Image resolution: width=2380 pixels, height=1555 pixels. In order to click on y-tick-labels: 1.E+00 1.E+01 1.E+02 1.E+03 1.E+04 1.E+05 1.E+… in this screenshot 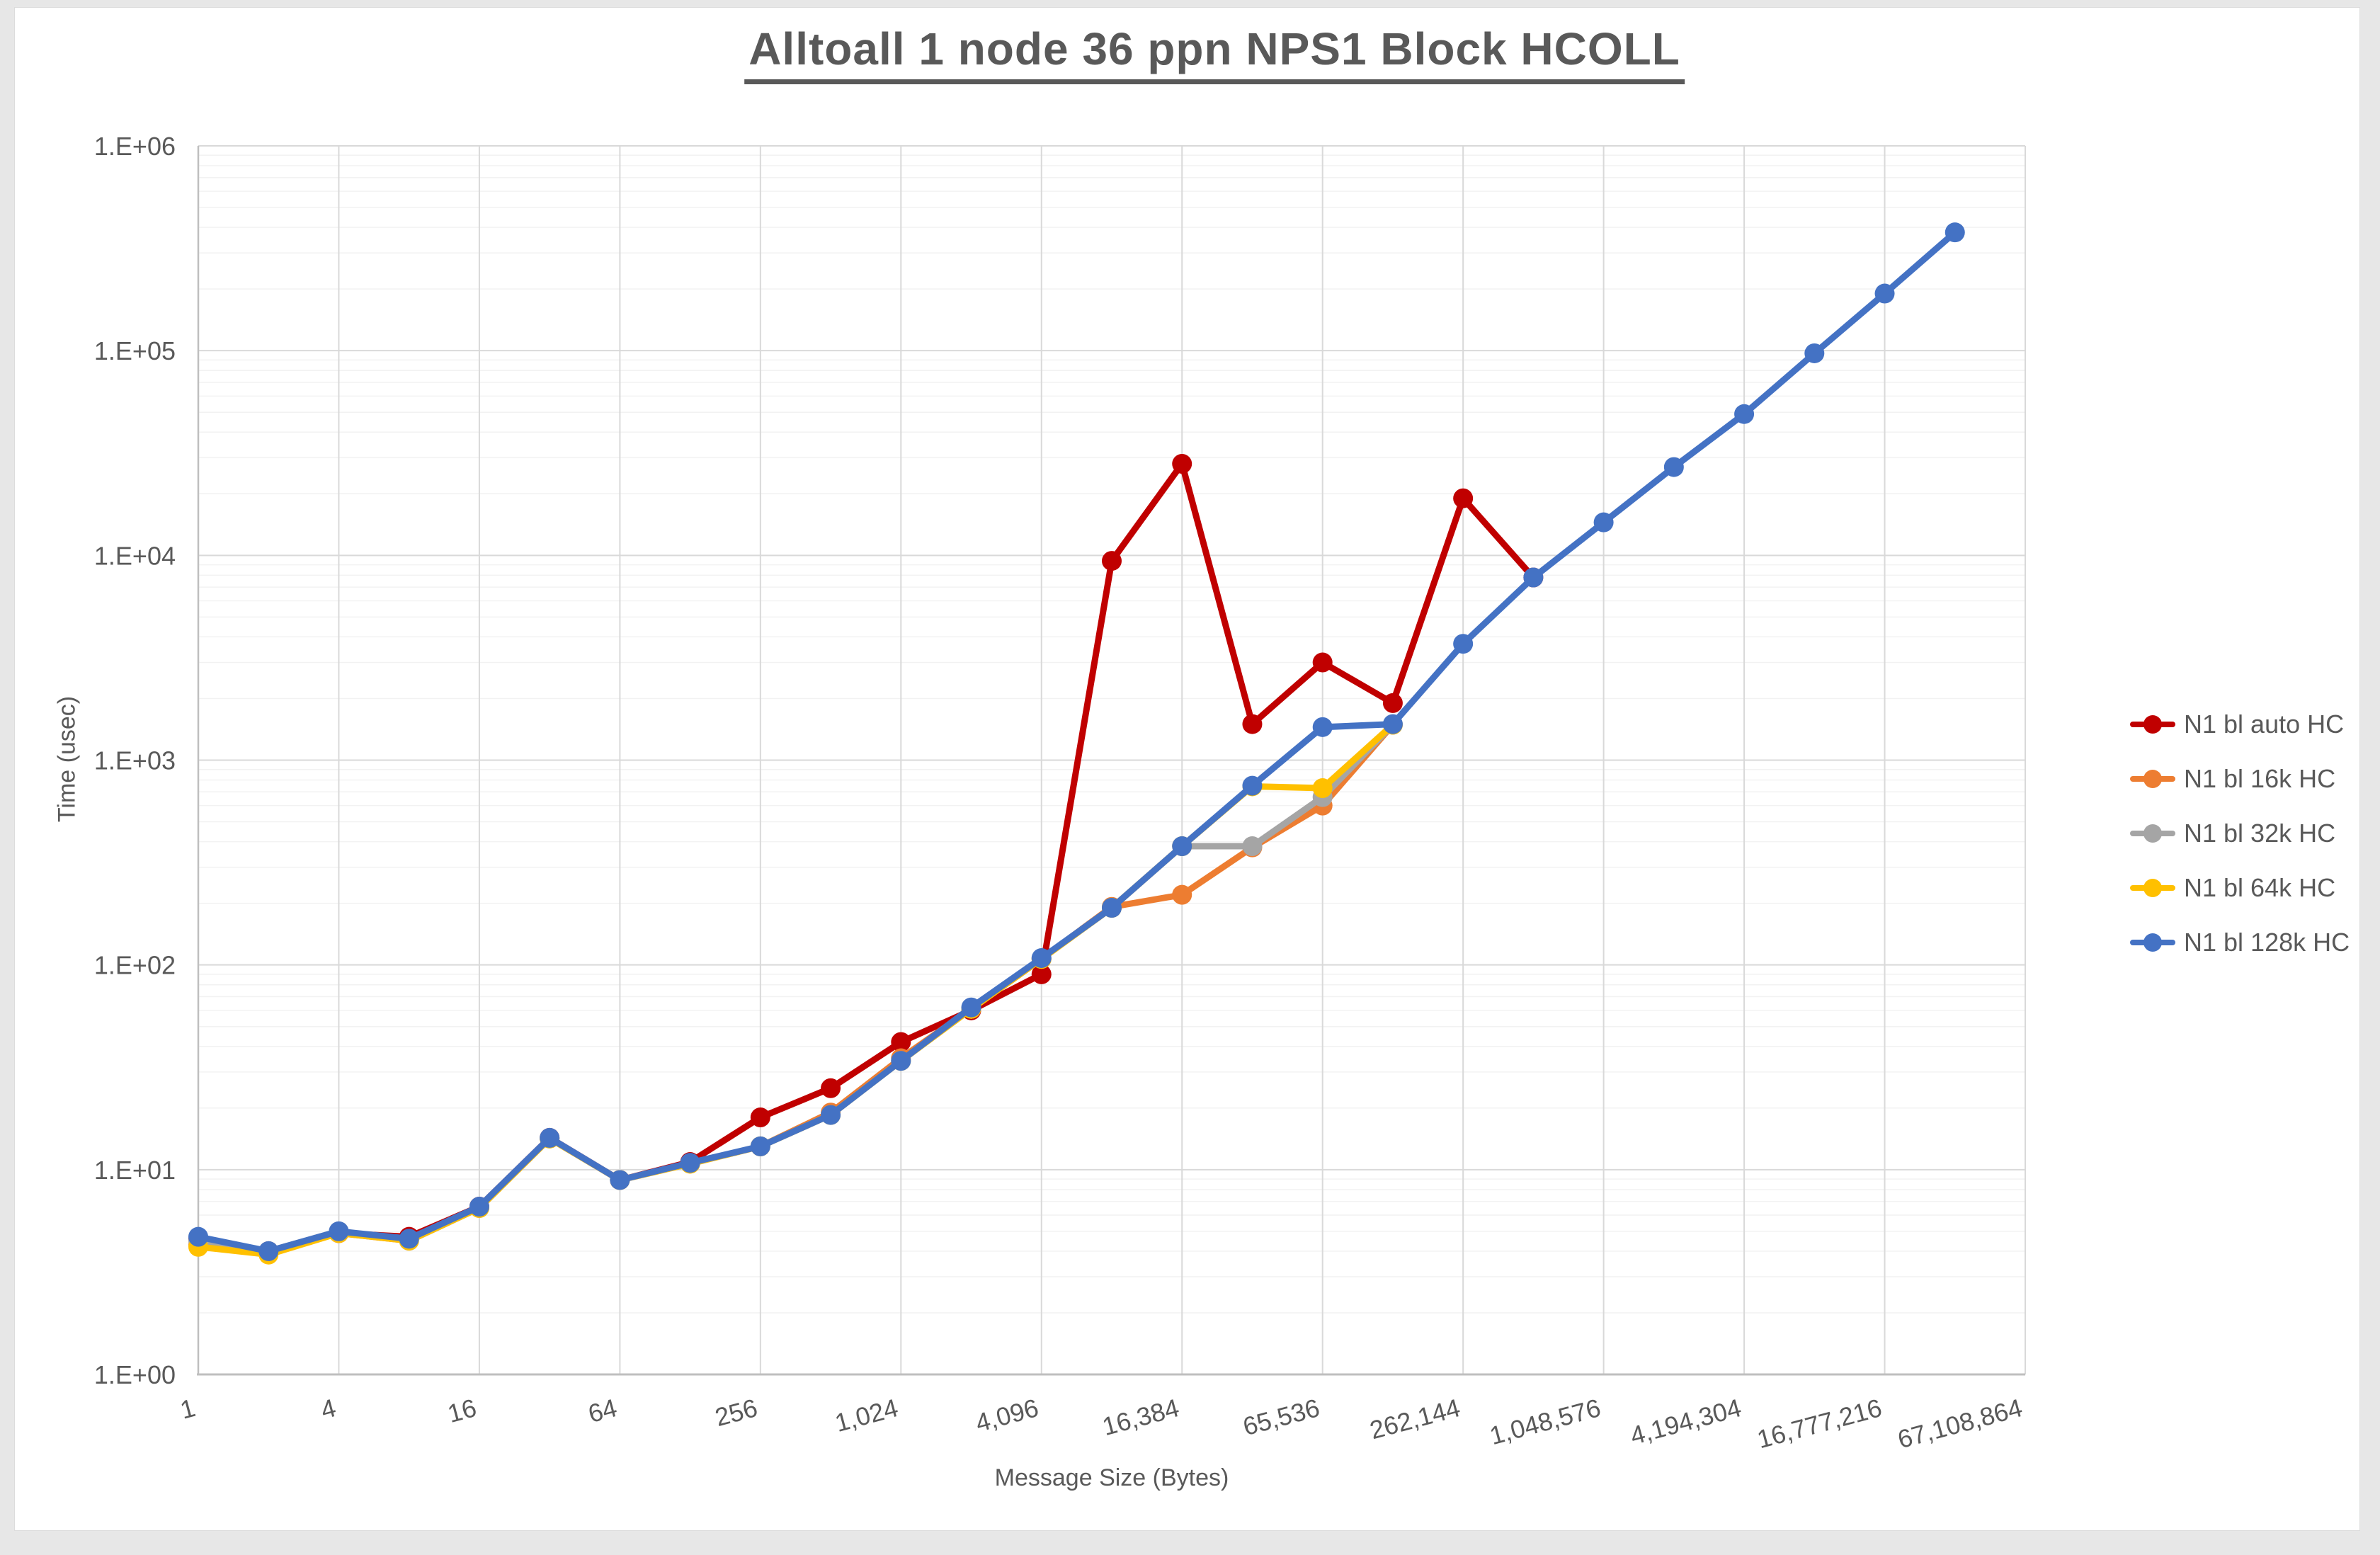, I will do `click(135, 760)`.